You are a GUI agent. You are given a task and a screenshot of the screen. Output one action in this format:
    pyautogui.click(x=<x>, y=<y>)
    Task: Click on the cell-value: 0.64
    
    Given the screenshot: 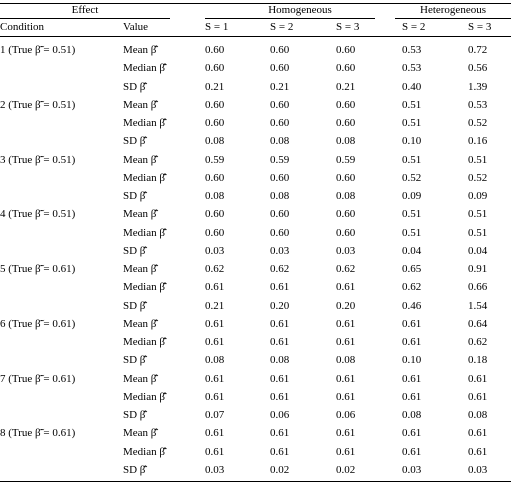 What is the action you would take?
    pyautogui.click(x=478, y=323)
    